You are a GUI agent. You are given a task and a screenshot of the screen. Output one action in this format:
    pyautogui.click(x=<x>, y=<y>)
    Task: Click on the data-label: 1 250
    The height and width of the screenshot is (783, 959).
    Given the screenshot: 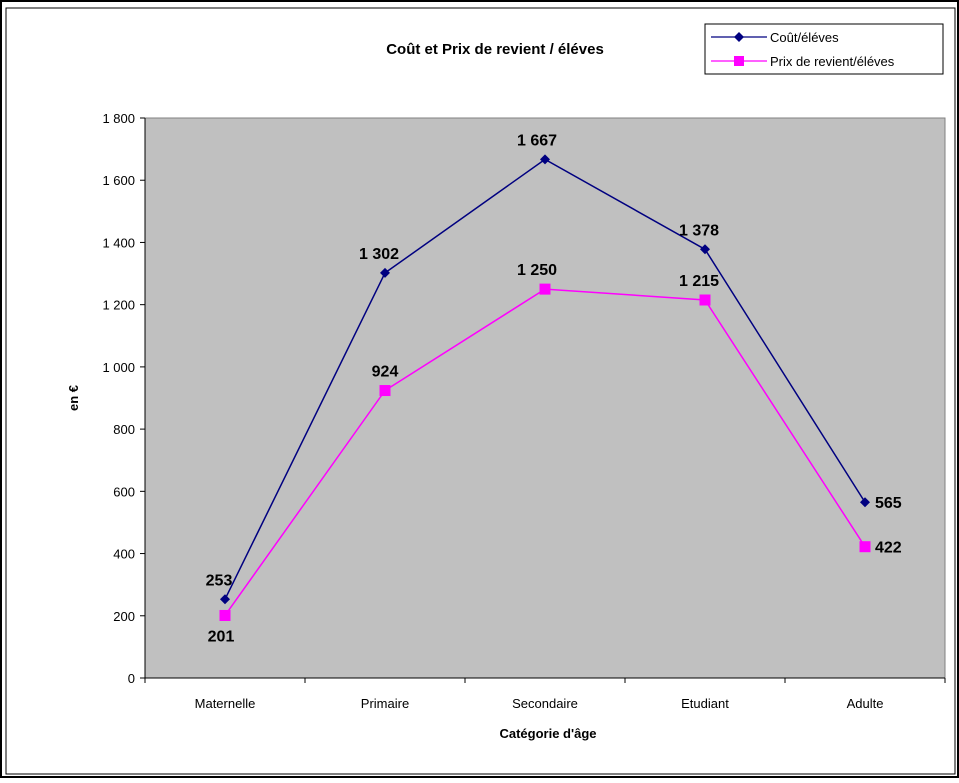 What is the action you would take?
    pyautogui.click(x=537, y=270)
    